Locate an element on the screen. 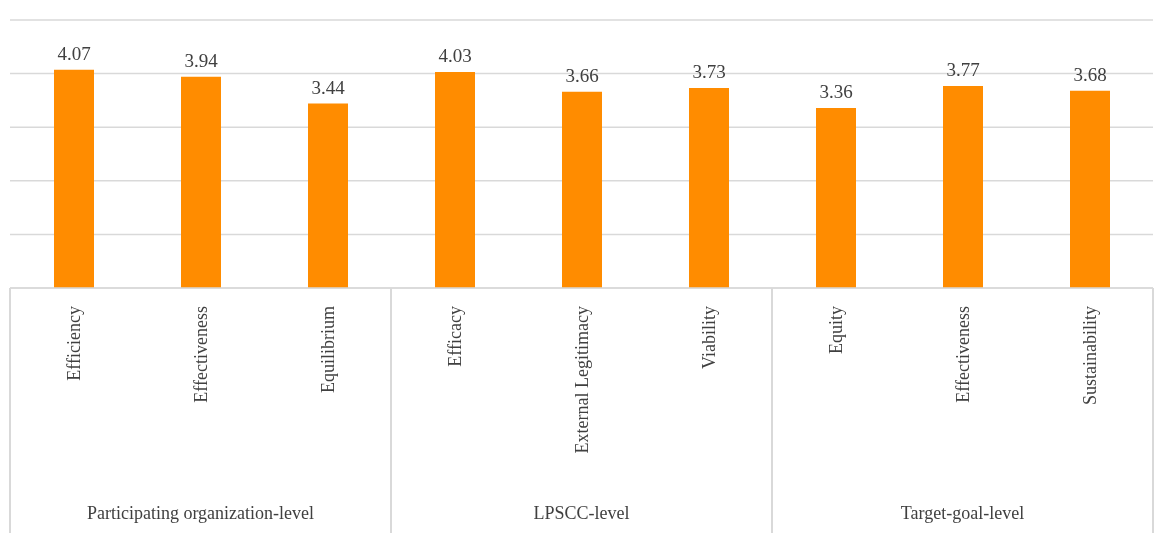 This screenshot has height=533, width=1165. data-label: 3.68 is located at coordinates (1090, 74).